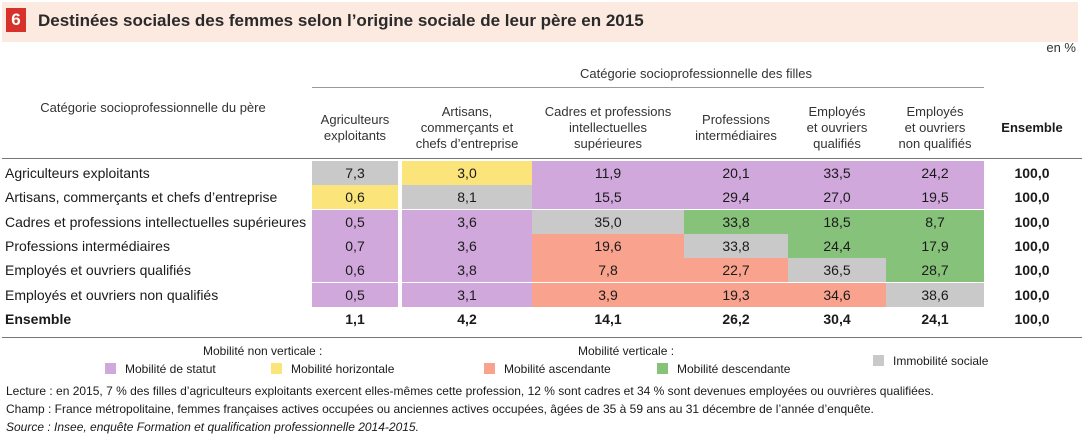 This screenshot has height=438, width=1085. What do you see at coordinates (626, 351) in the screenshot?
I see `legend-verticale-title: Mobilité verticale :` at bounding box center [626, 351].